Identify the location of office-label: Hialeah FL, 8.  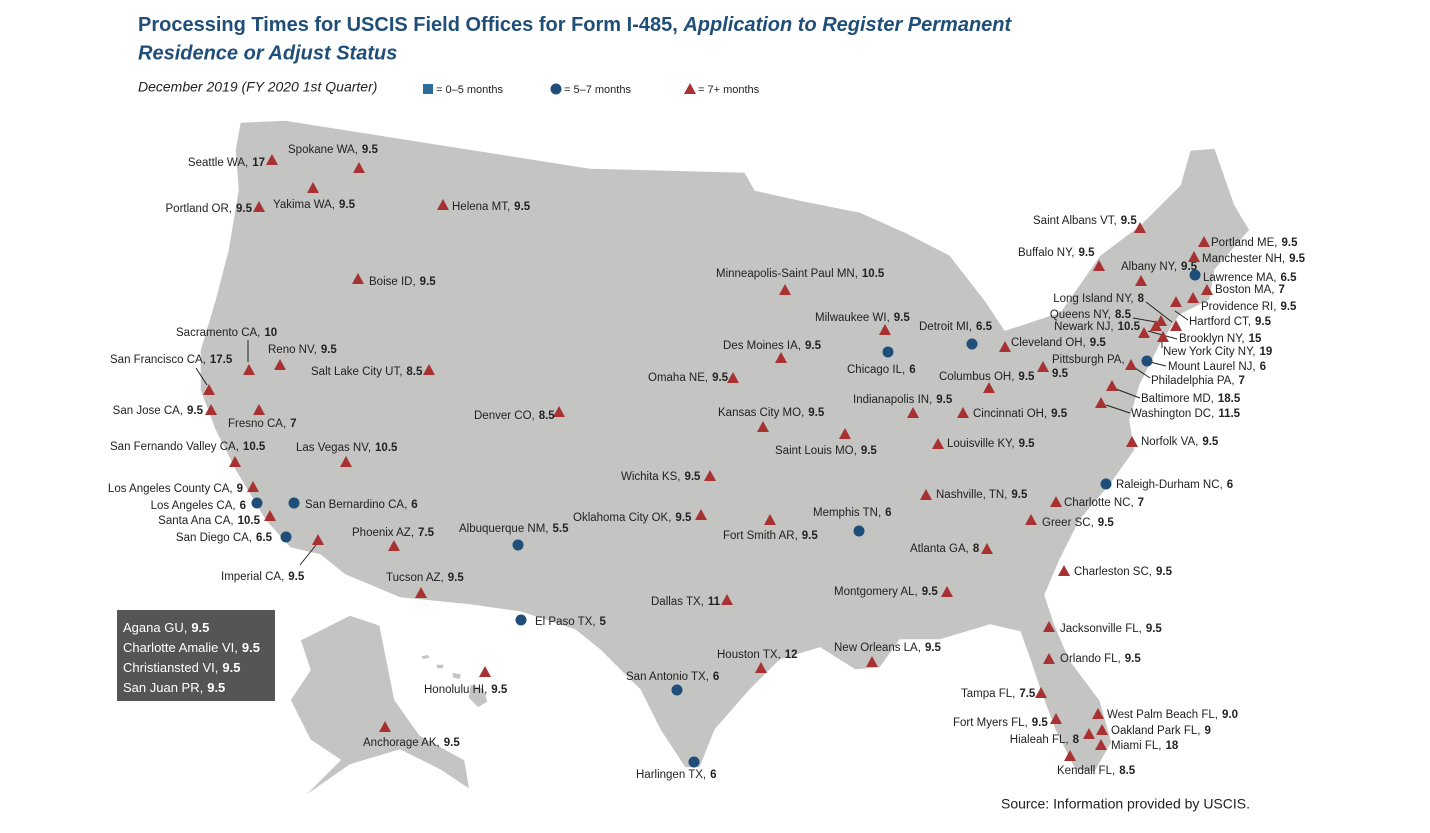
(1045, 740).